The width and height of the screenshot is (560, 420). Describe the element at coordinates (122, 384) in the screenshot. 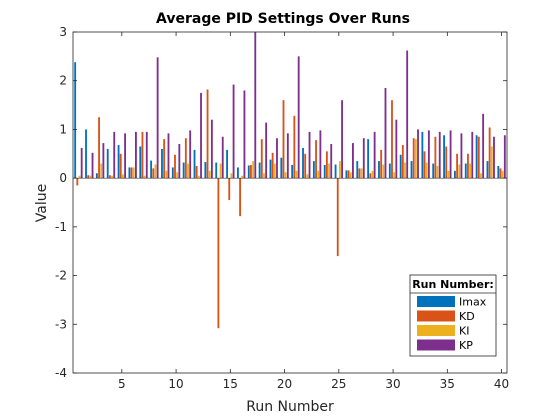

I see `x-tick-label-5: 5` at that location.